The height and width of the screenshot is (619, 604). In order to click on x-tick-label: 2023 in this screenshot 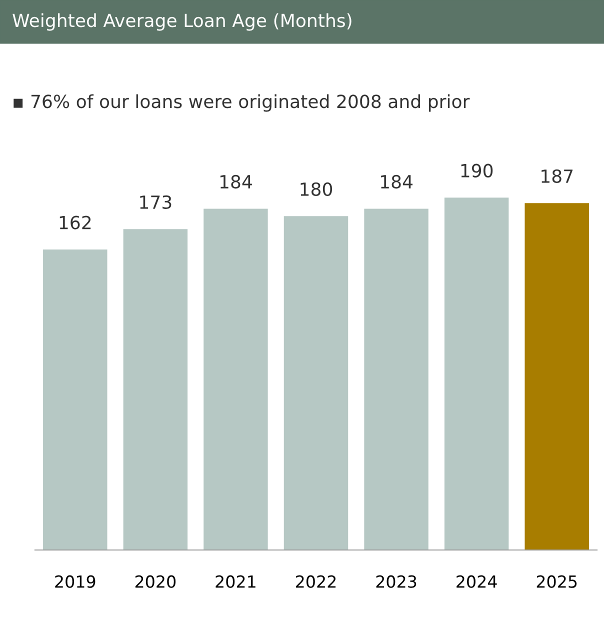, I will do `click(396, 581)`.